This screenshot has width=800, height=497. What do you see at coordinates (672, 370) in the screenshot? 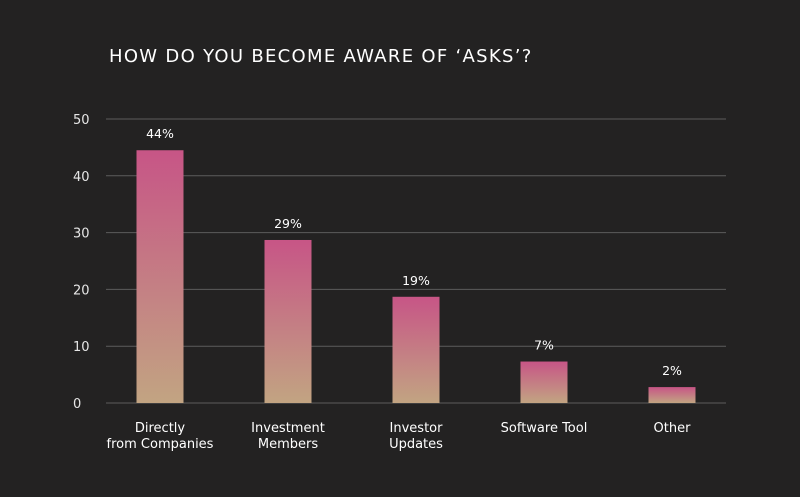
I see `data-label-4: 2%` at bounding box center [672, 370].